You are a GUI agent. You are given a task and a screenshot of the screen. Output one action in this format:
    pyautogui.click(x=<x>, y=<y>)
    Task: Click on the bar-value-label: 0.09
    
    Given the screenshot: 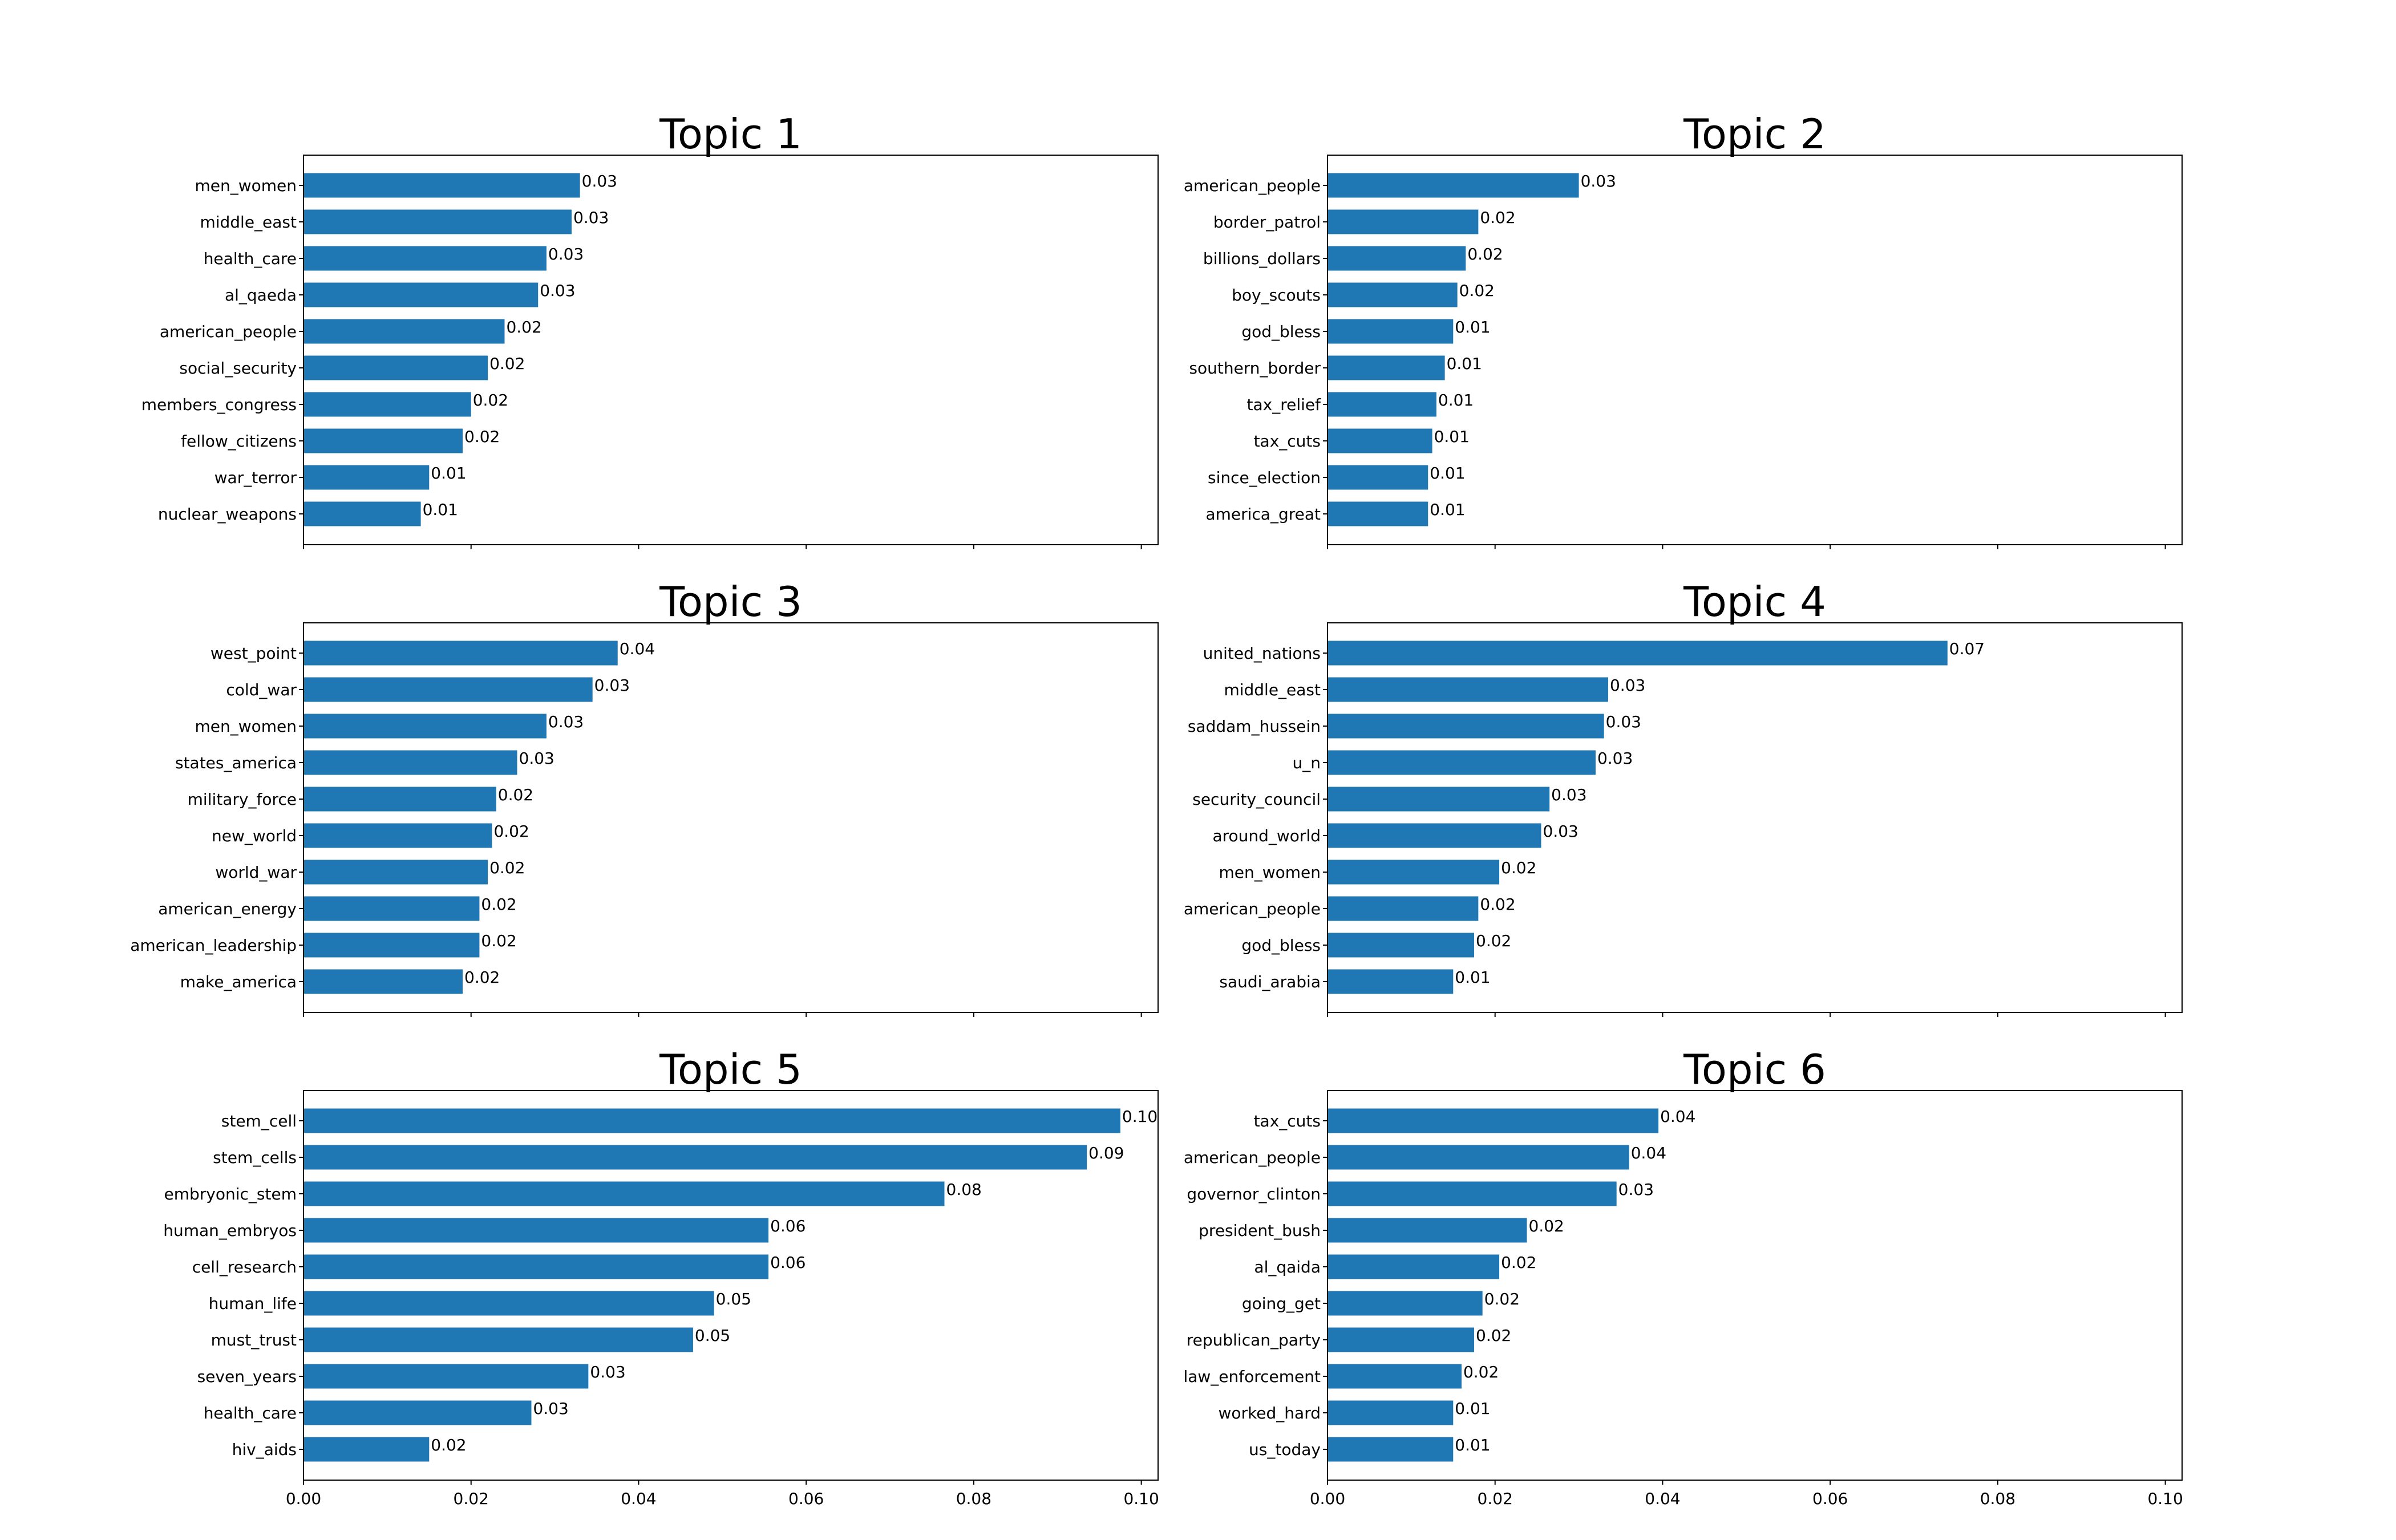 What is the action you would take?
    pyautogui.click(x=1106, y=1153)
    